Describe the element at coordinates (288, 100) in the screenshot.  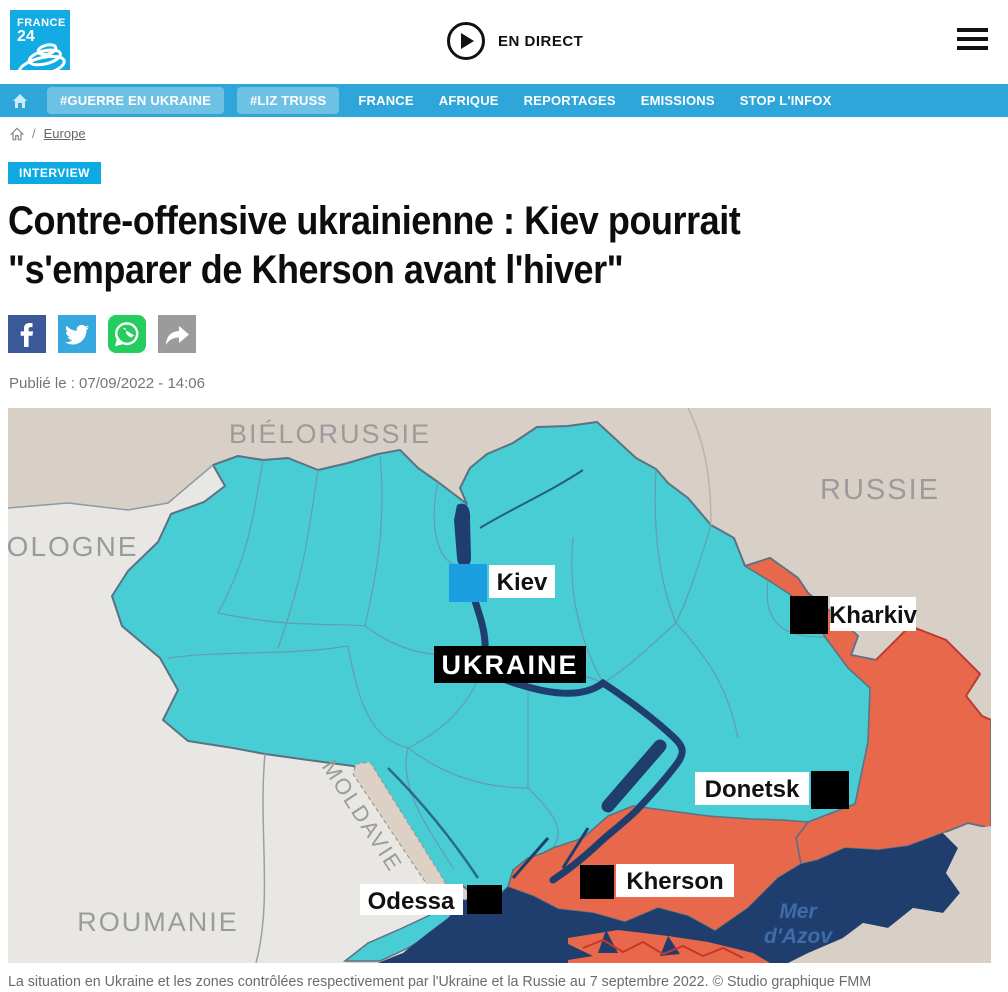
I see `nav-item-liz-truss: #LIZ TRUSS` at that location.